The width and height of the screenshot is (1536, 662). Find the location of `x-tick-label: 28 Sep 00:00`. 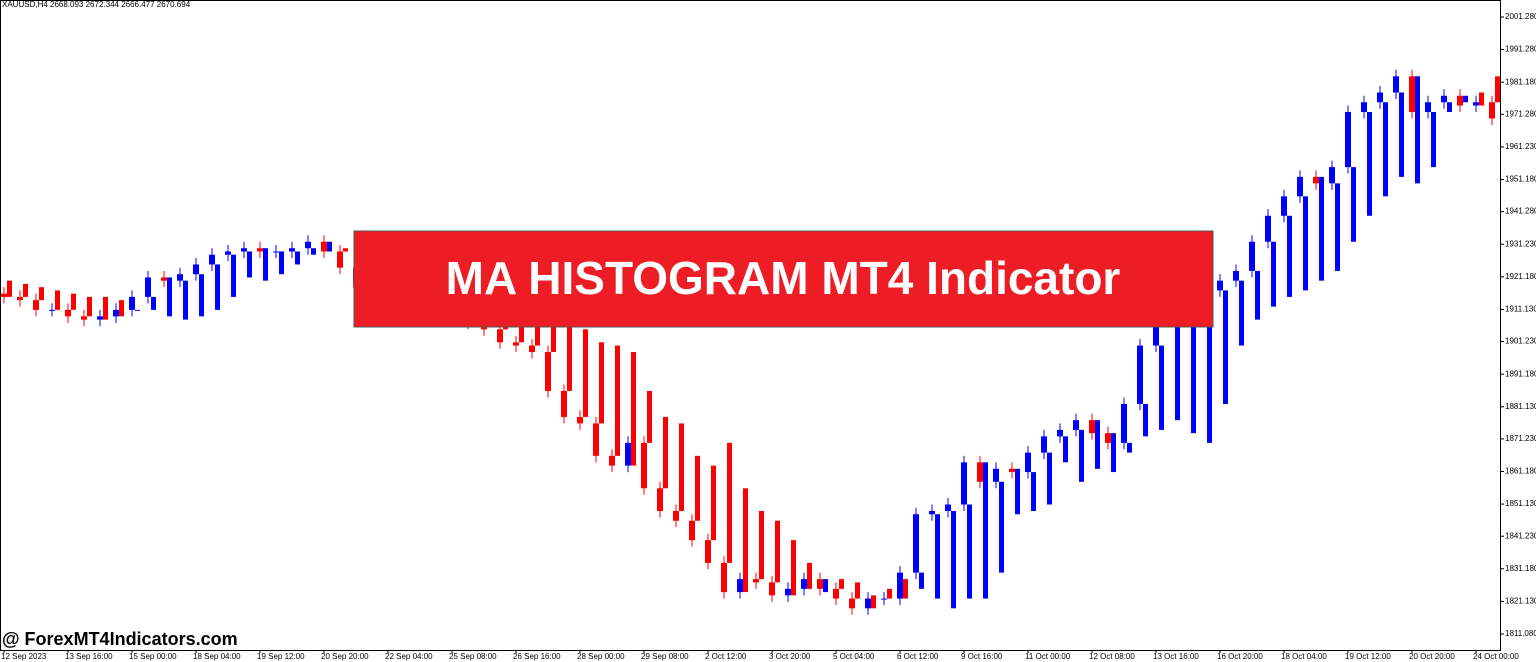

x-tick-label: 28 Sep 00:00 is located at coordinates (601, 656).